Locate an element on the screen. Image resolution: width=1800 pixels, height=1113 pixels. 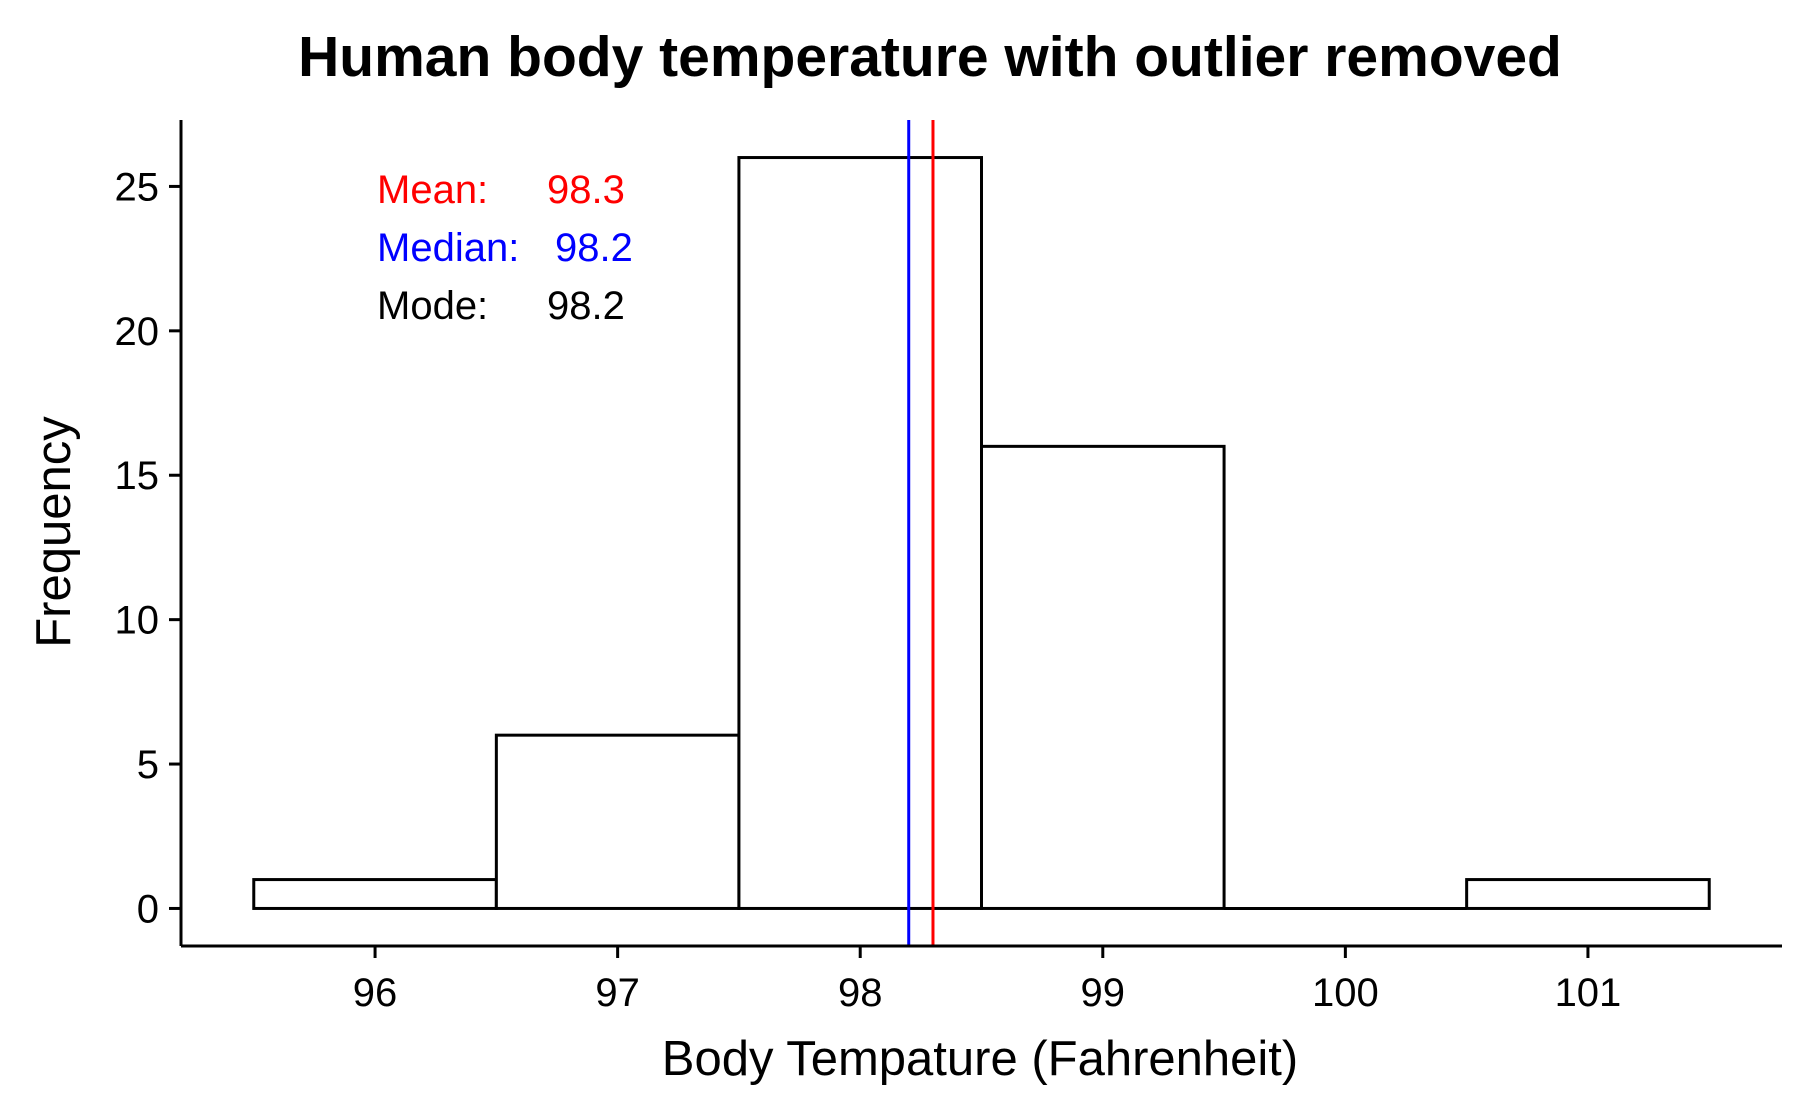
mean-annotation-label: Mean: is located at coordinates (432, 190).